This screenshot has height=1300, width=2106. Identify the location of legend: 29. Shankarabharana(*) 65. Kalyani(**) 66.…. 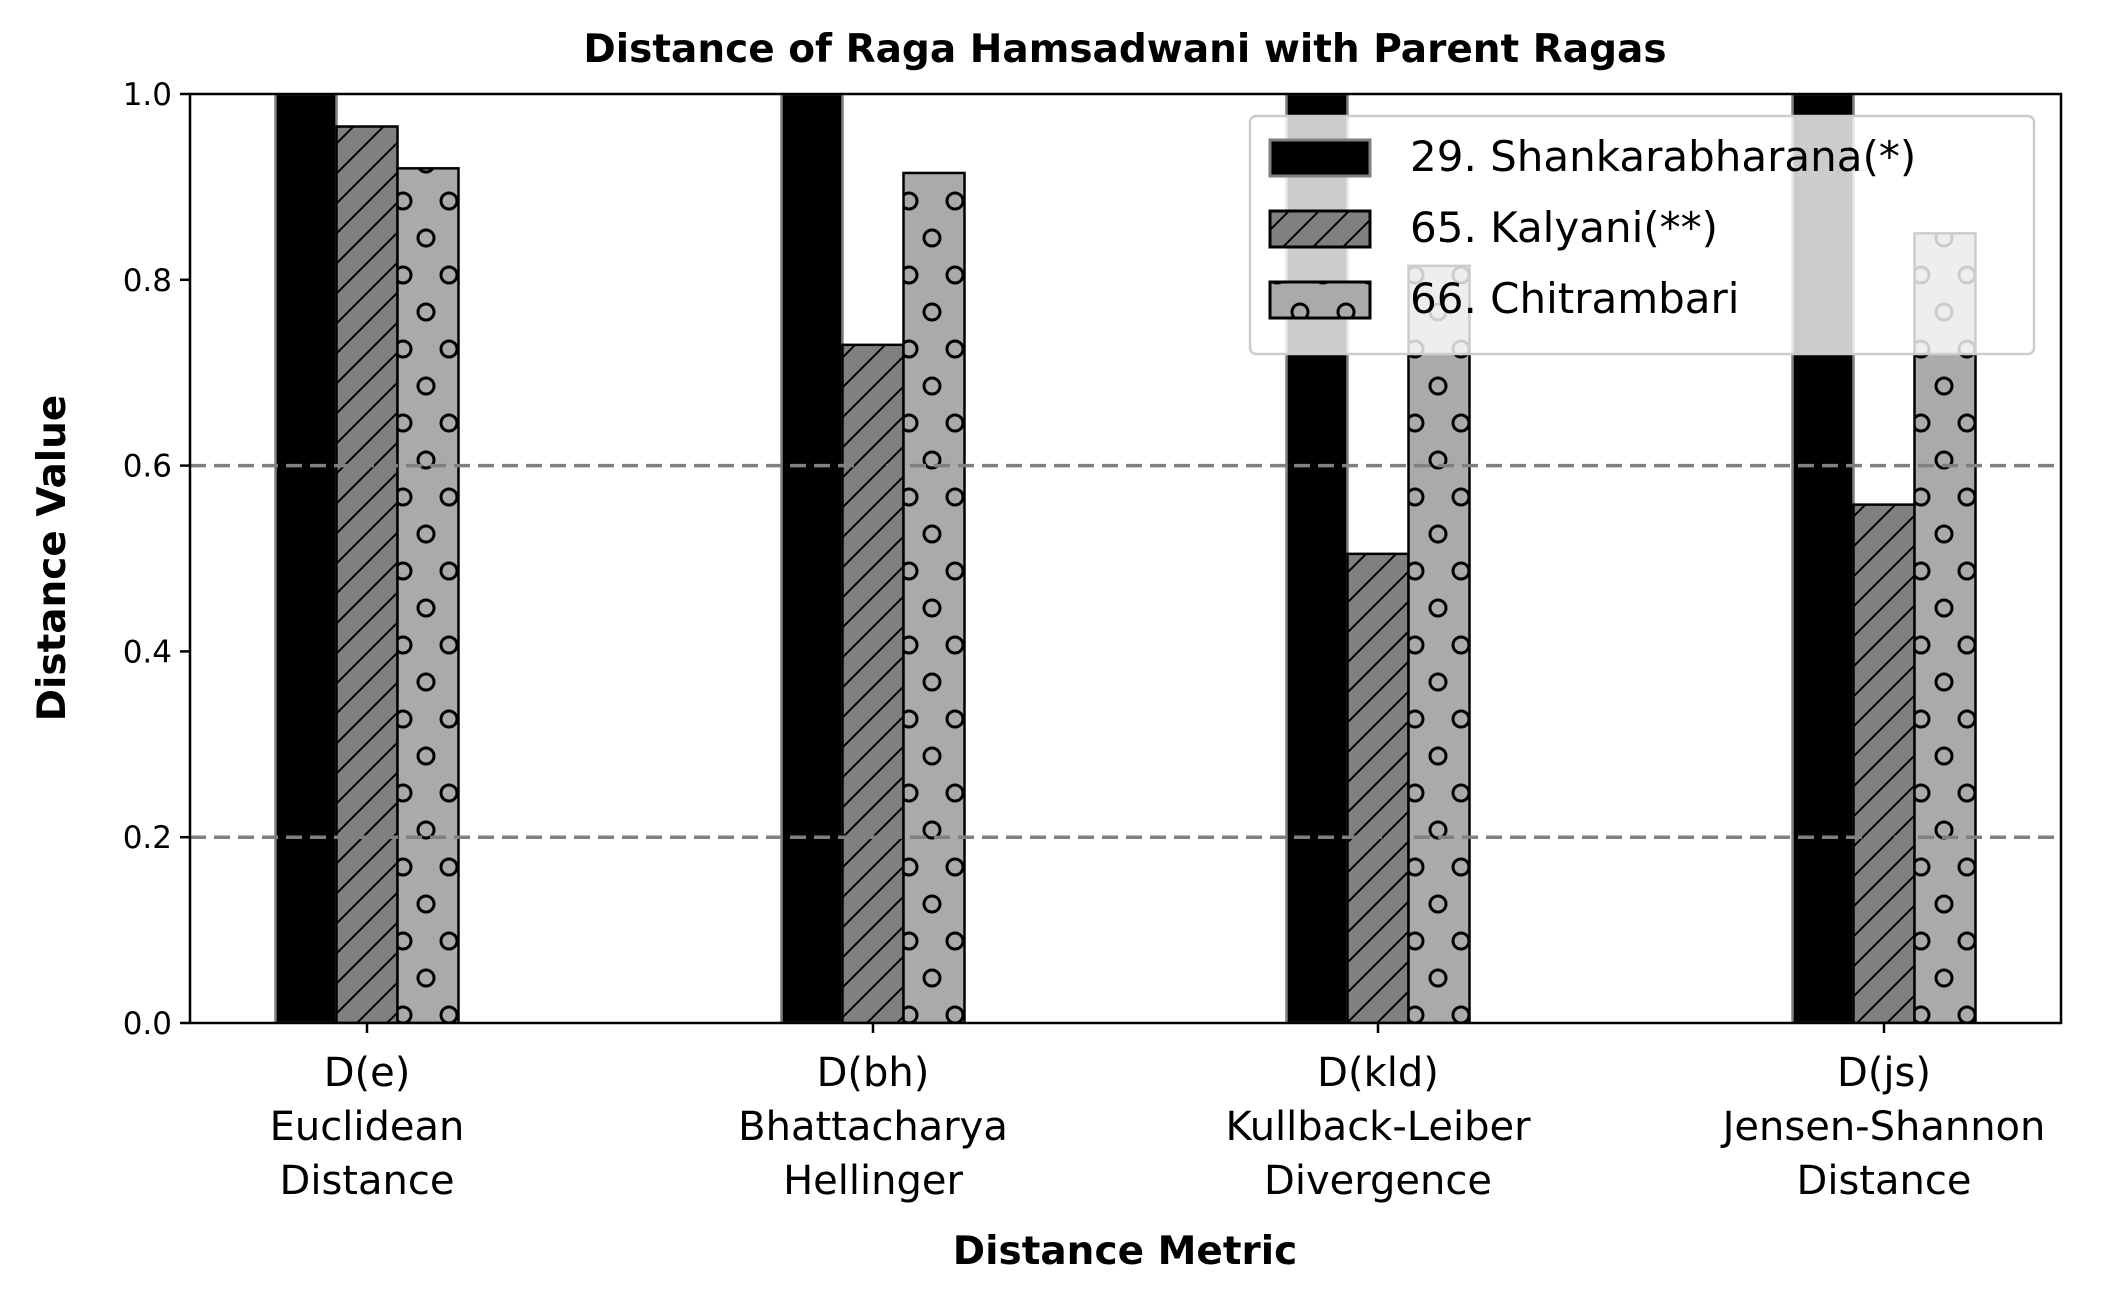
(1642, 235).